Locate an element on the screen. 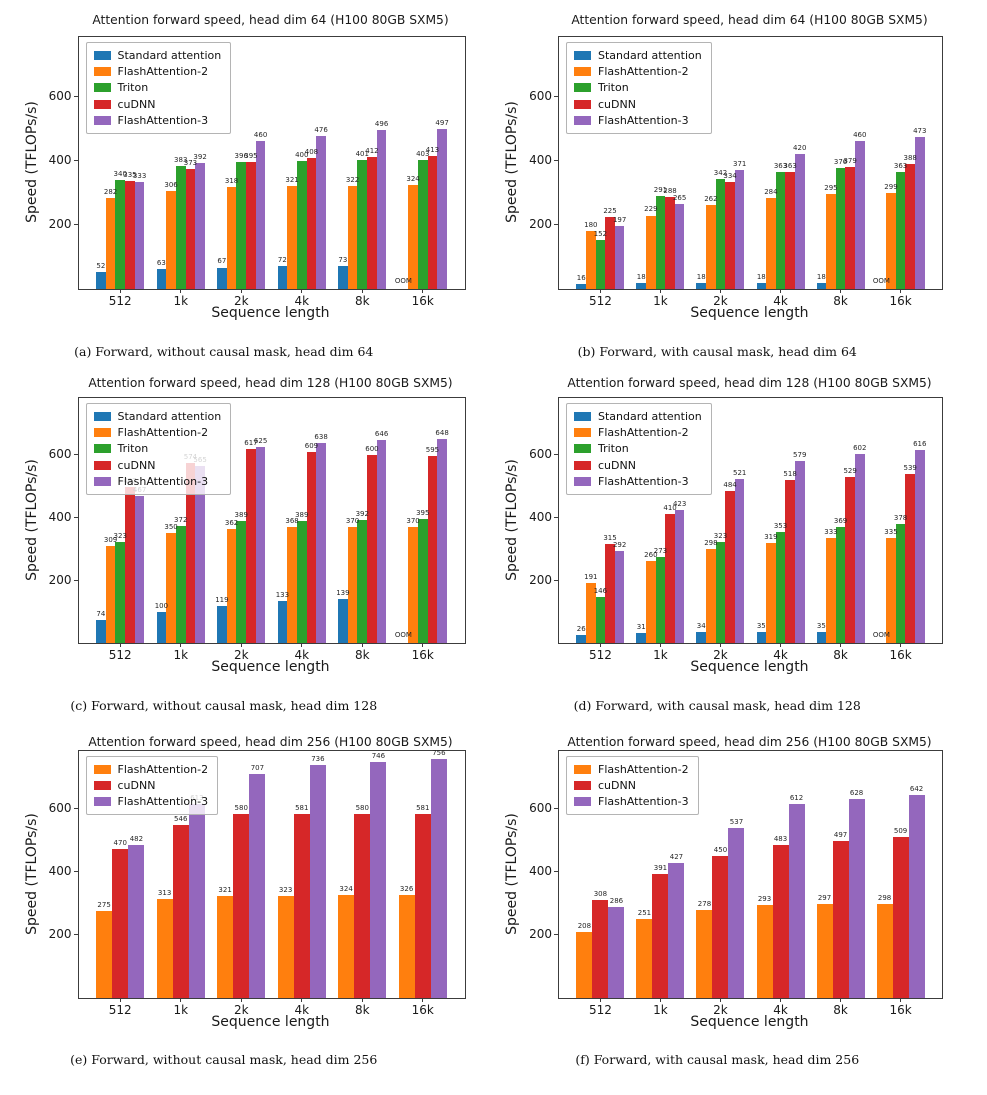 This screenshot has height=1095, width=987. bar-value-label: 372 is located at coordinates (181, 520).